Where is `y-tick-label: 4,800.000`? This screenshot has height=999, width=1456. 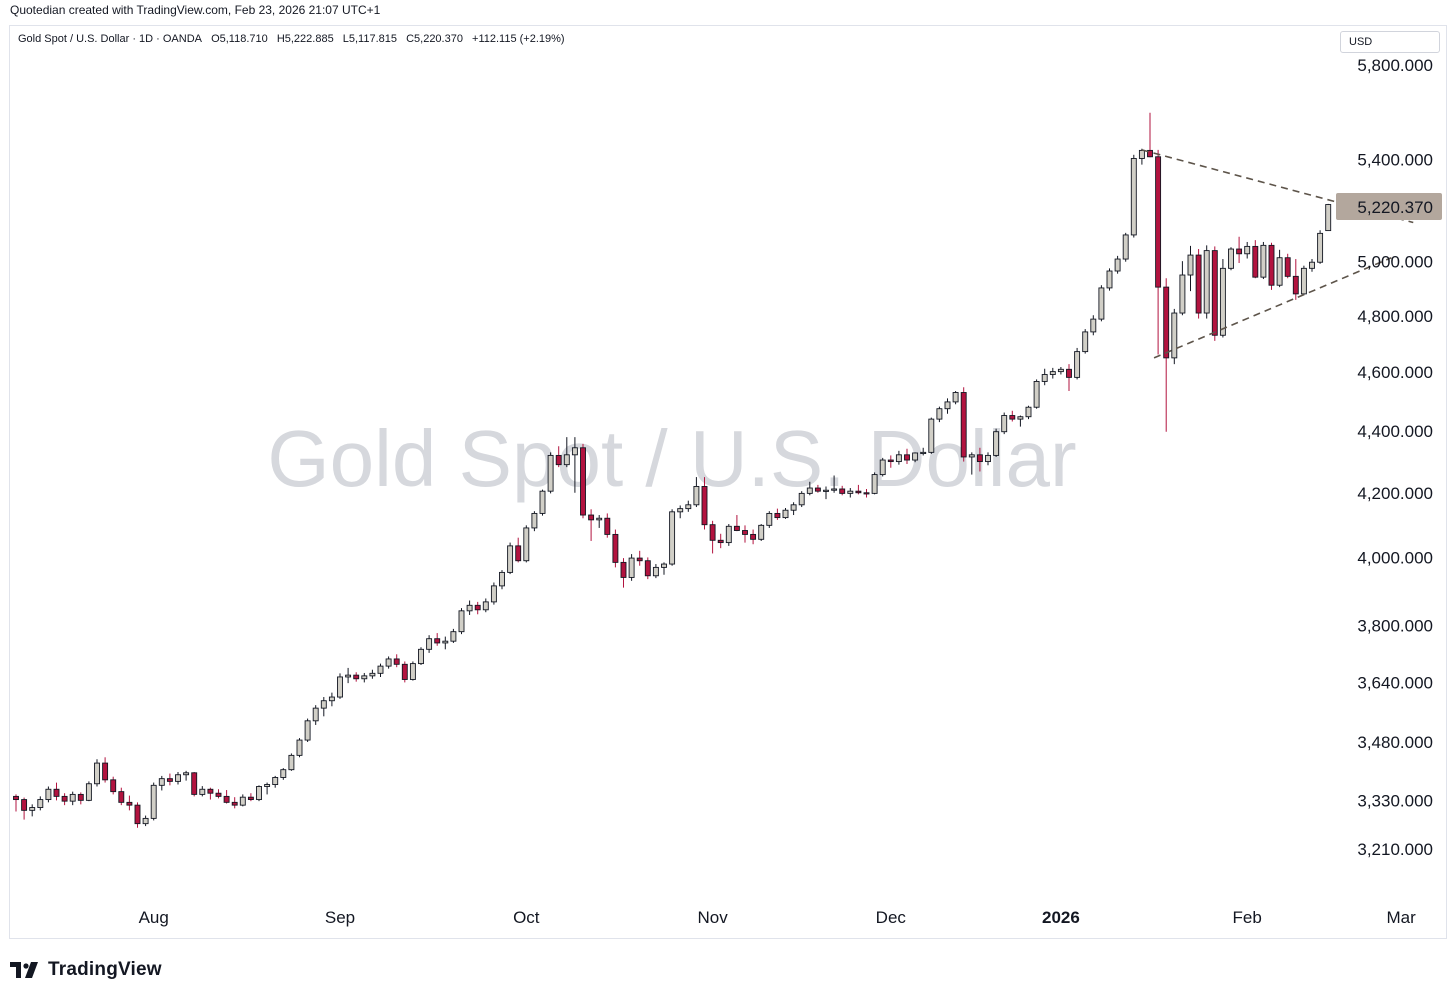
y-tick-label: 4,800.000 is located at coordinates (1395, 316).